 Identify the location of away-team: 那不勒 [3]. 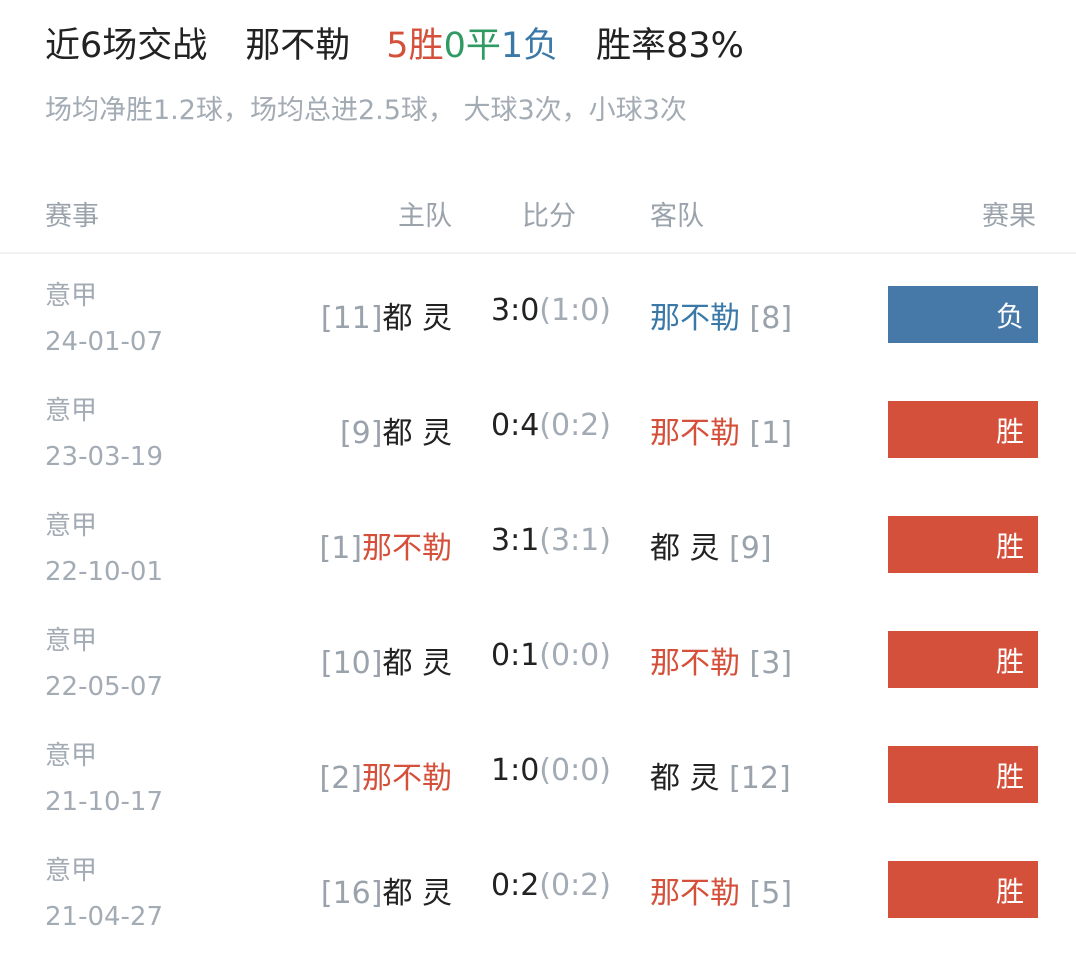
(721, 660).